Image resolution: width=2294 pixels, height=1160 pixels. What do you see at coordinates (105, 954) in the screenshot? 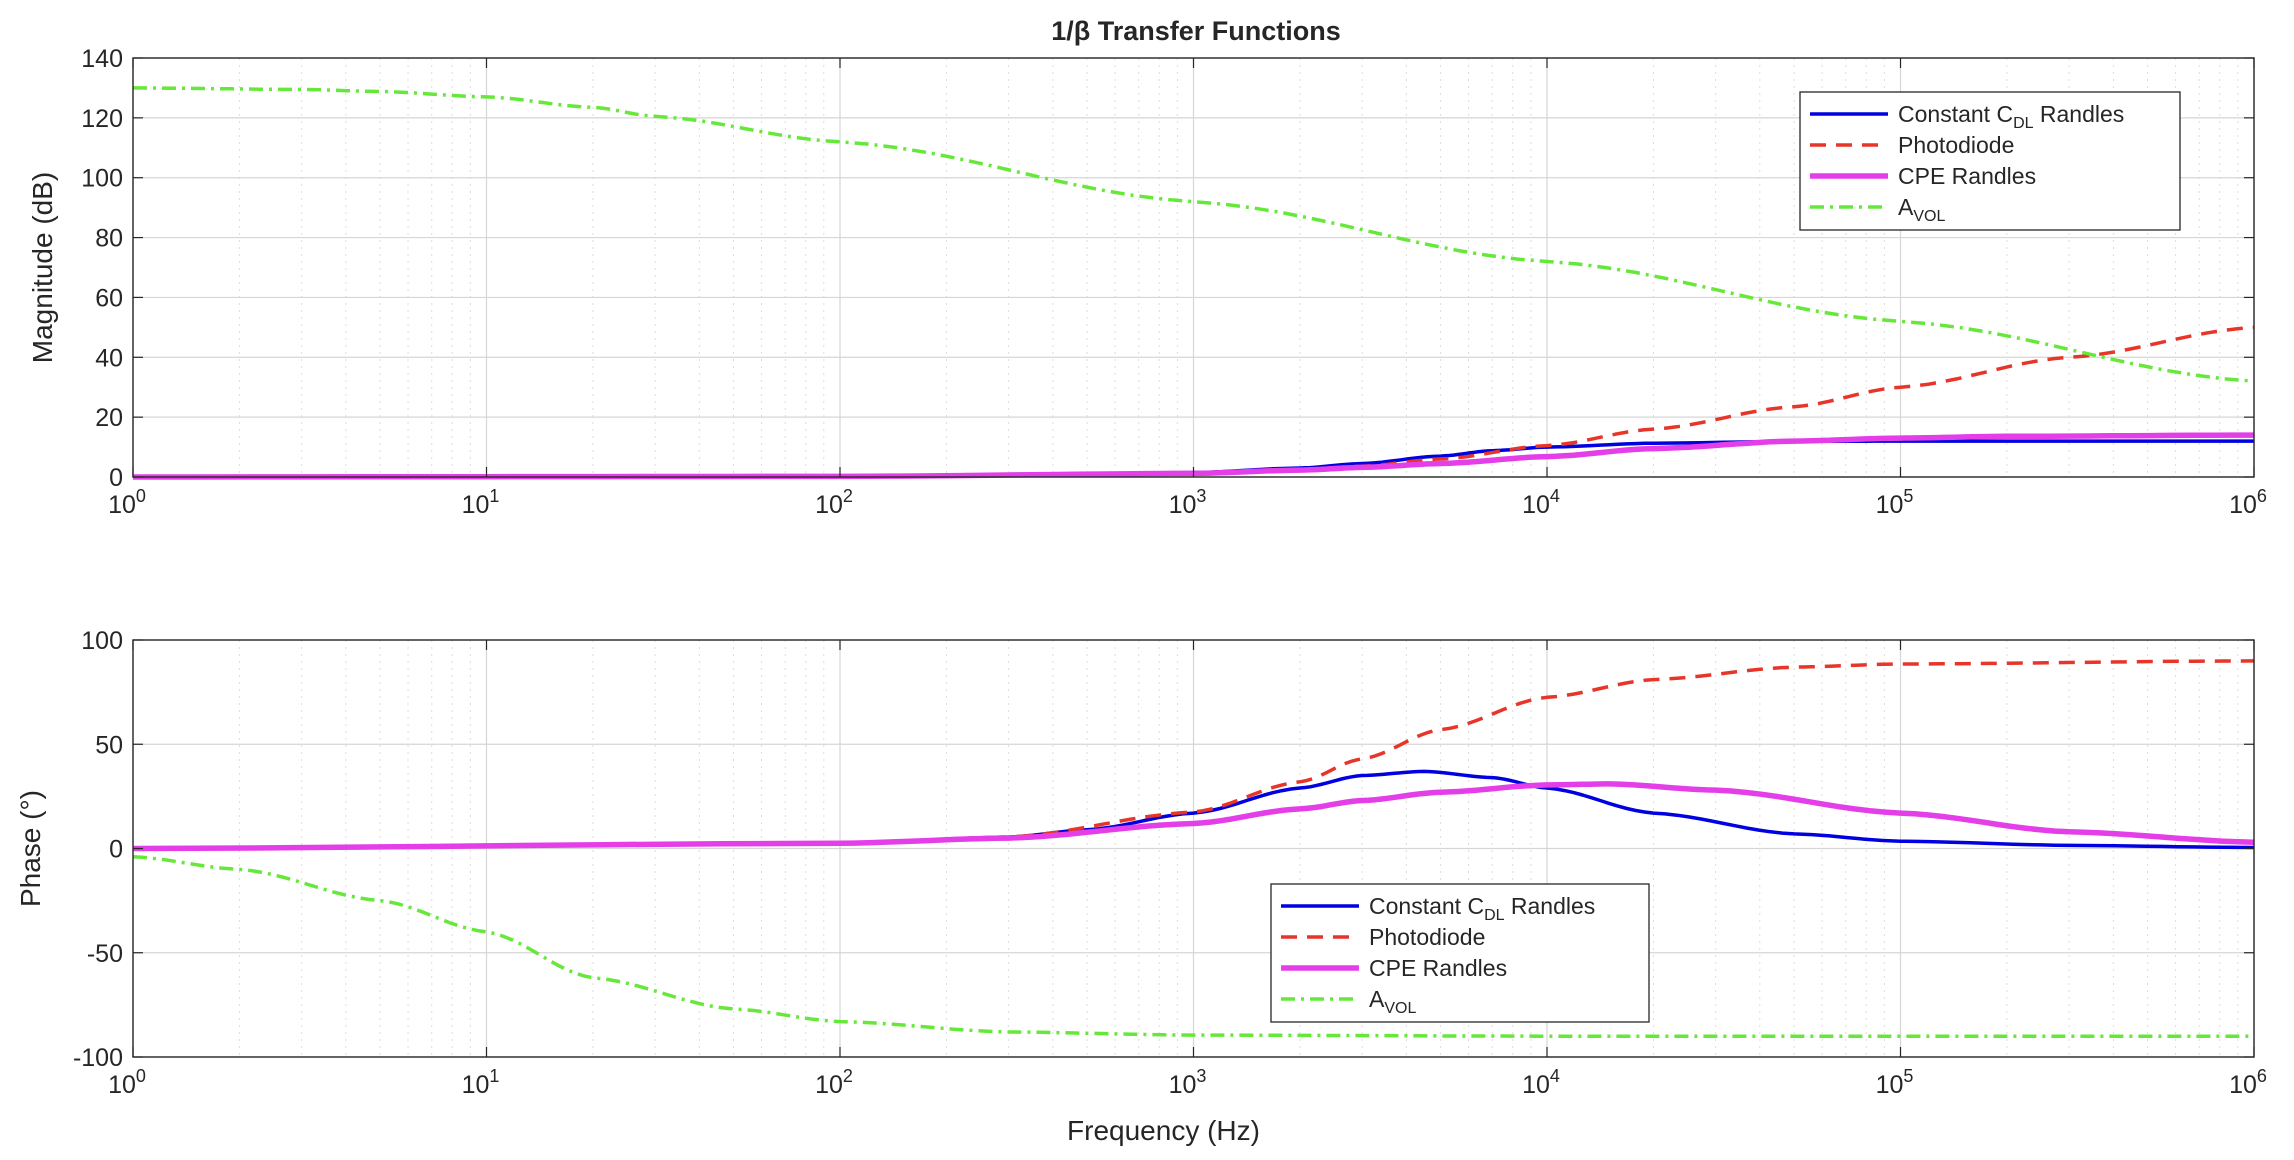
I see `y-tick-label: -50` at bounding box center [105, 954].